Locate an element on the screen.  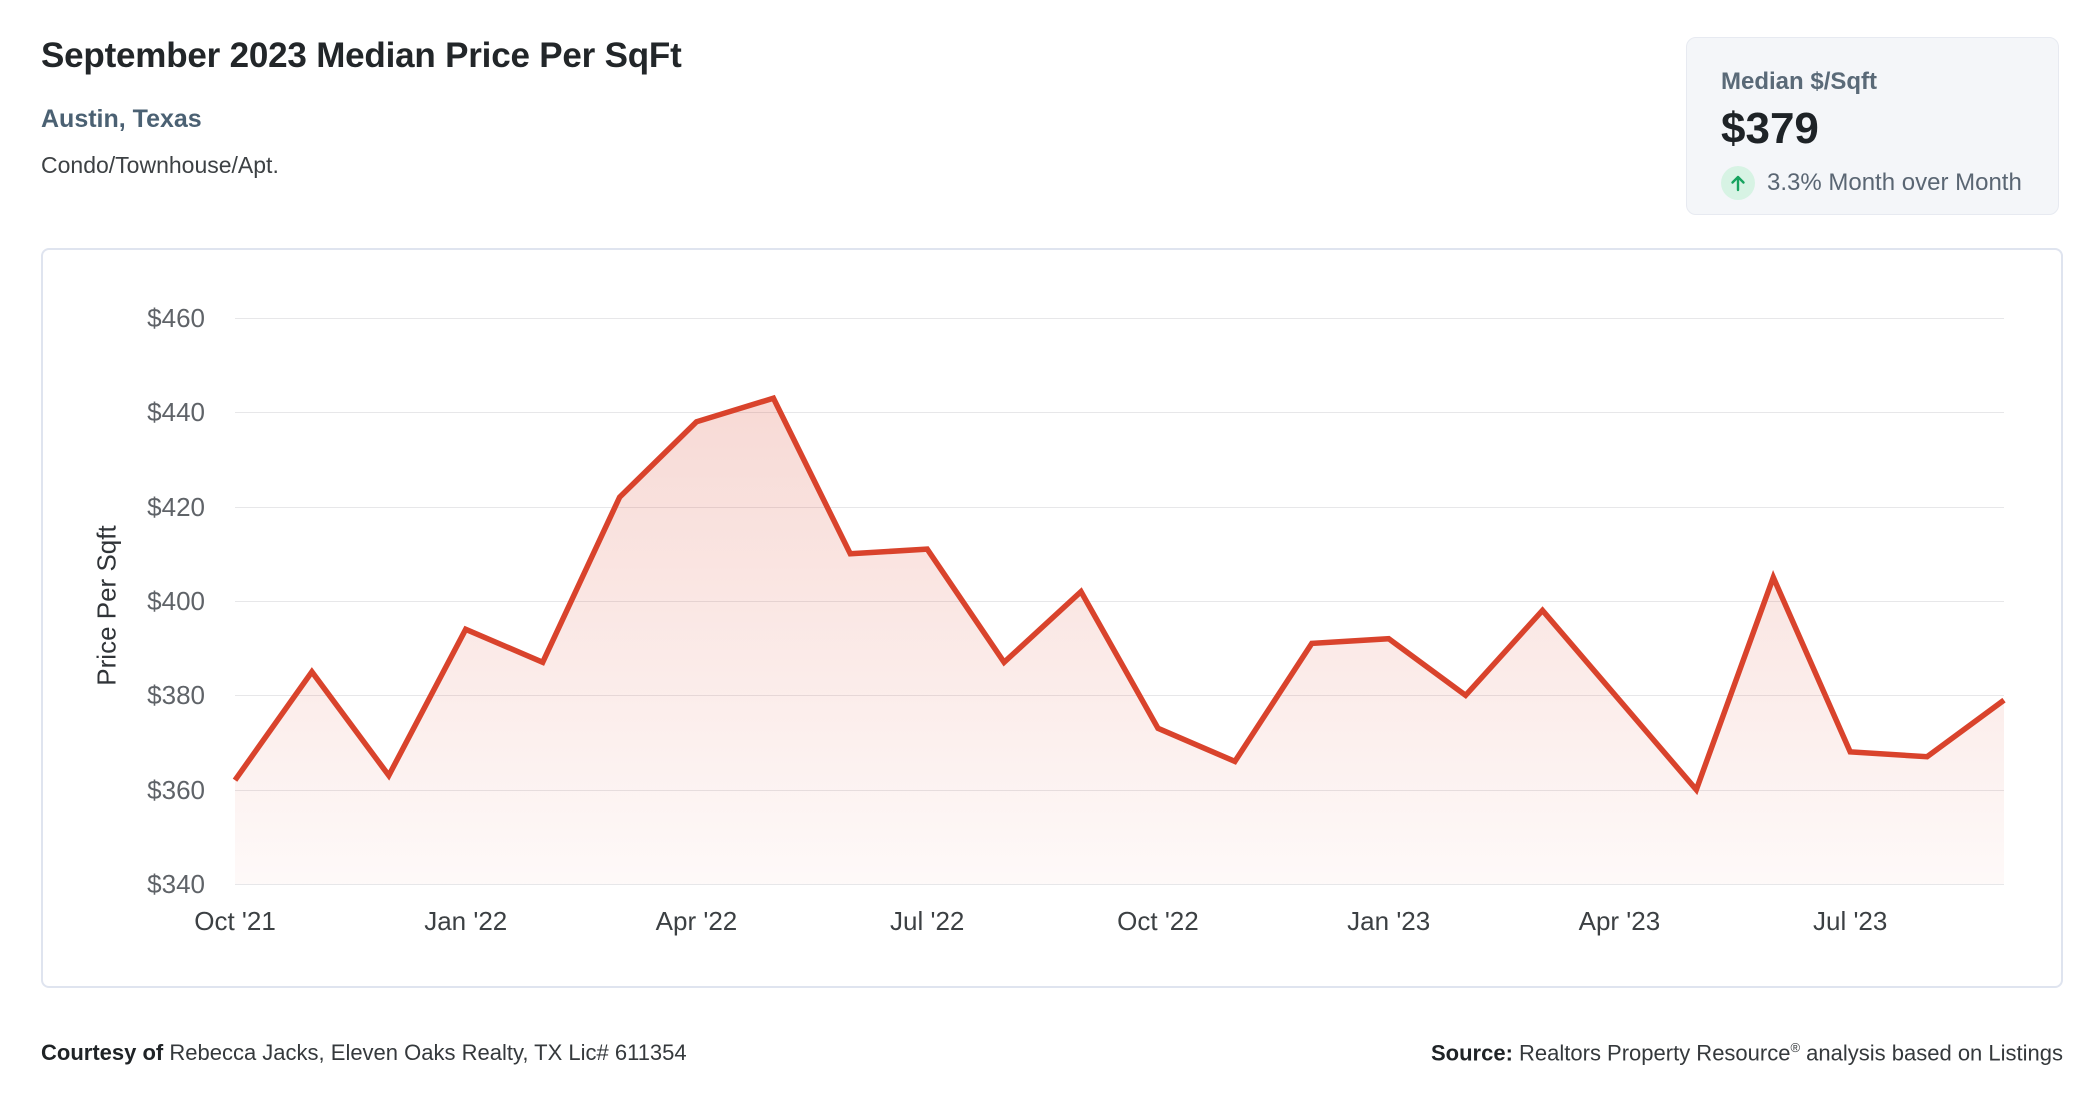
y-tick-label: $460 is located at coordinates (176, 318).